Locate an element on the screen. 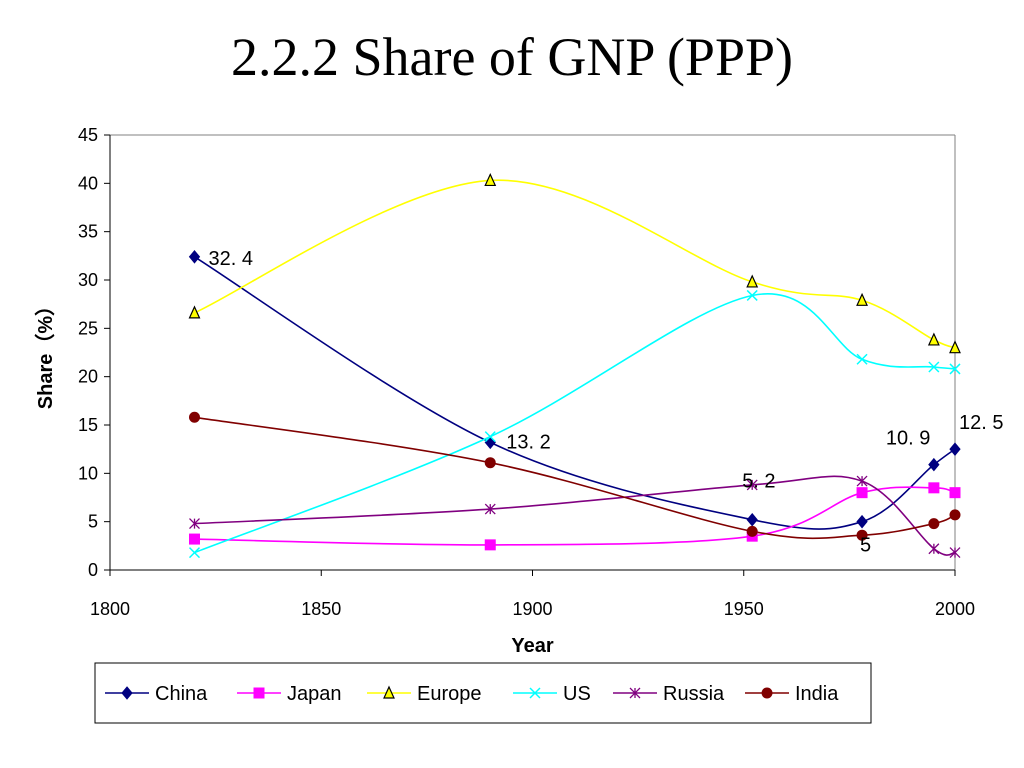 The height and width of the screenshot is (768, 1024). legend-marker-russia is located at coordinates (635, 693).